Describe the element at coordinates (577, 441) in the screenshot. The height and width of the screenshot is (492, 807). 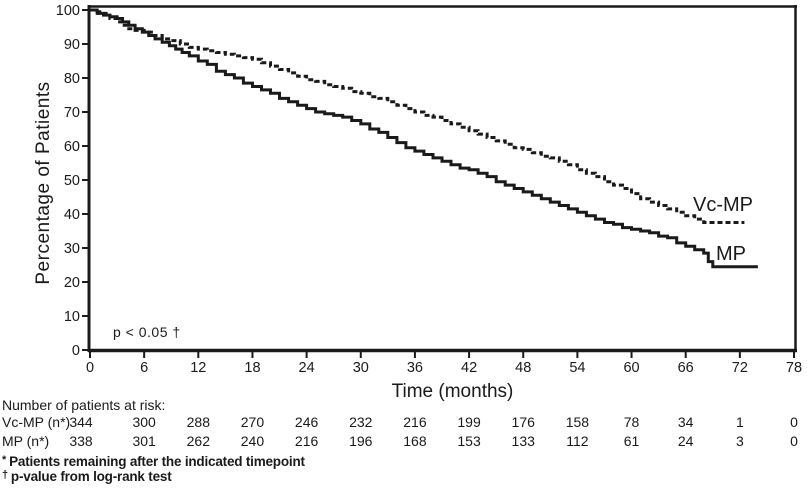
I see `risk-count: 112` at that location.